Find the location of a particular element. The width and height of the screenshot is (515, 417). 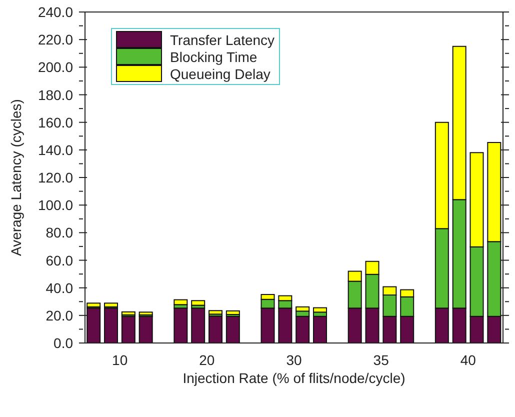

y-tick-label: 160.0 is located at coordinates (56, 122).